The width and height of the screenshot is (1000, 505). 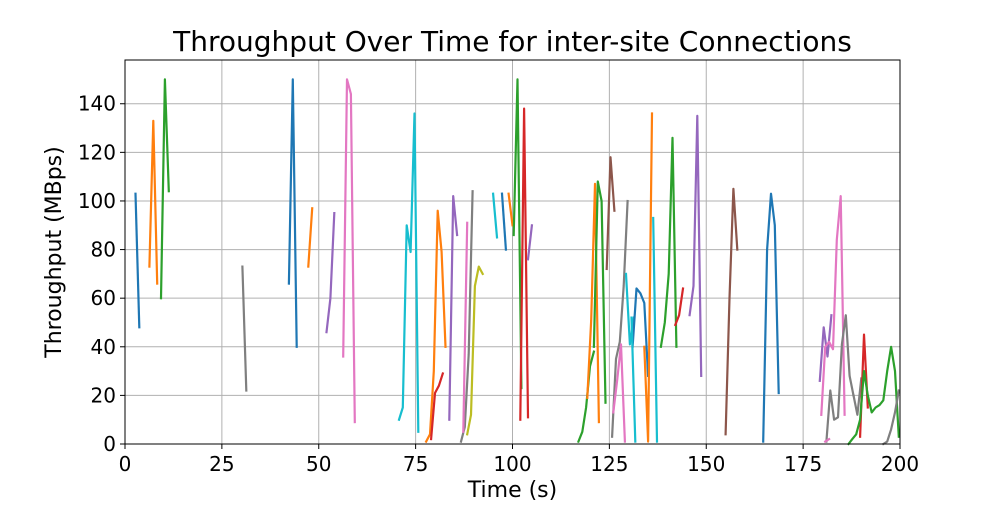 I want to click on y-tick-label: 40, so click(x=103, y=347).